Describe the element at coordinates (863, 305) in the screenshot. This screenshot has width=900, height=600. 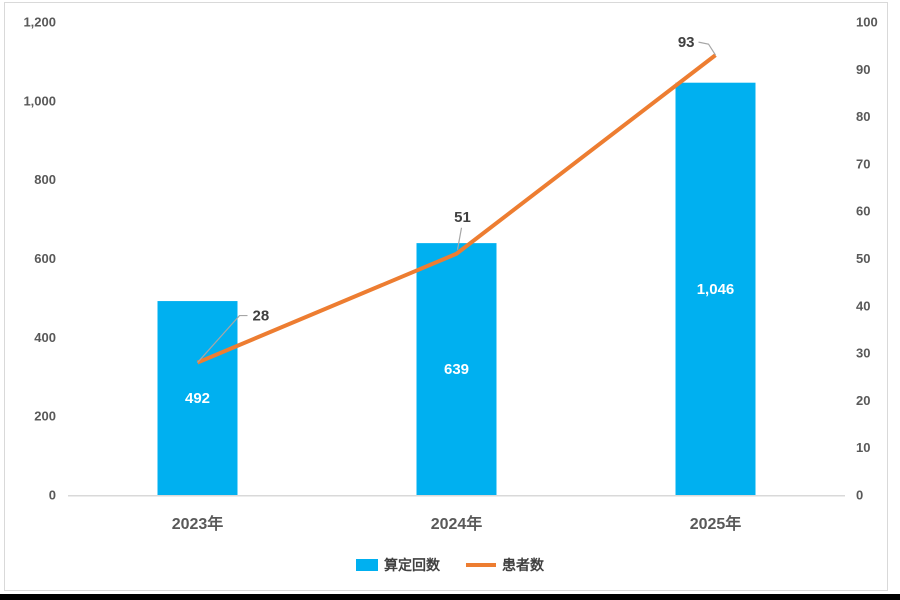
I see `right-axis-tick: 40` at that location.